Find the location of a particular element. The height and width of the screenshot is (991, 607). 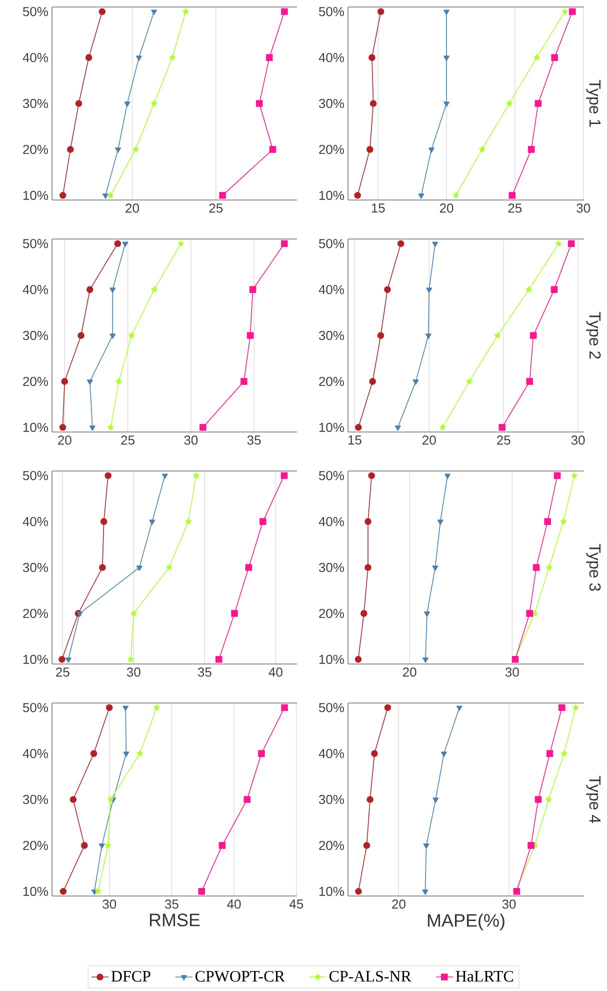

y2-axis-title: Type 1 is located at coordinates (593, 103).